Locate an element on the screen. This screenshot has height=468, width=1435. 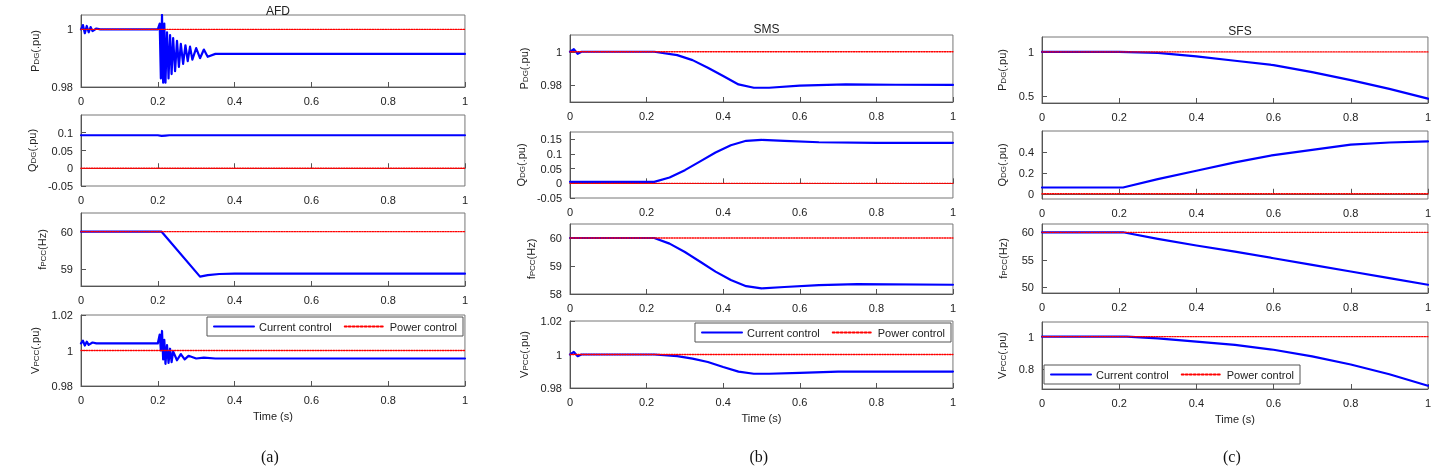
y-tick-label: 58 is located at coordinates (555, 294).